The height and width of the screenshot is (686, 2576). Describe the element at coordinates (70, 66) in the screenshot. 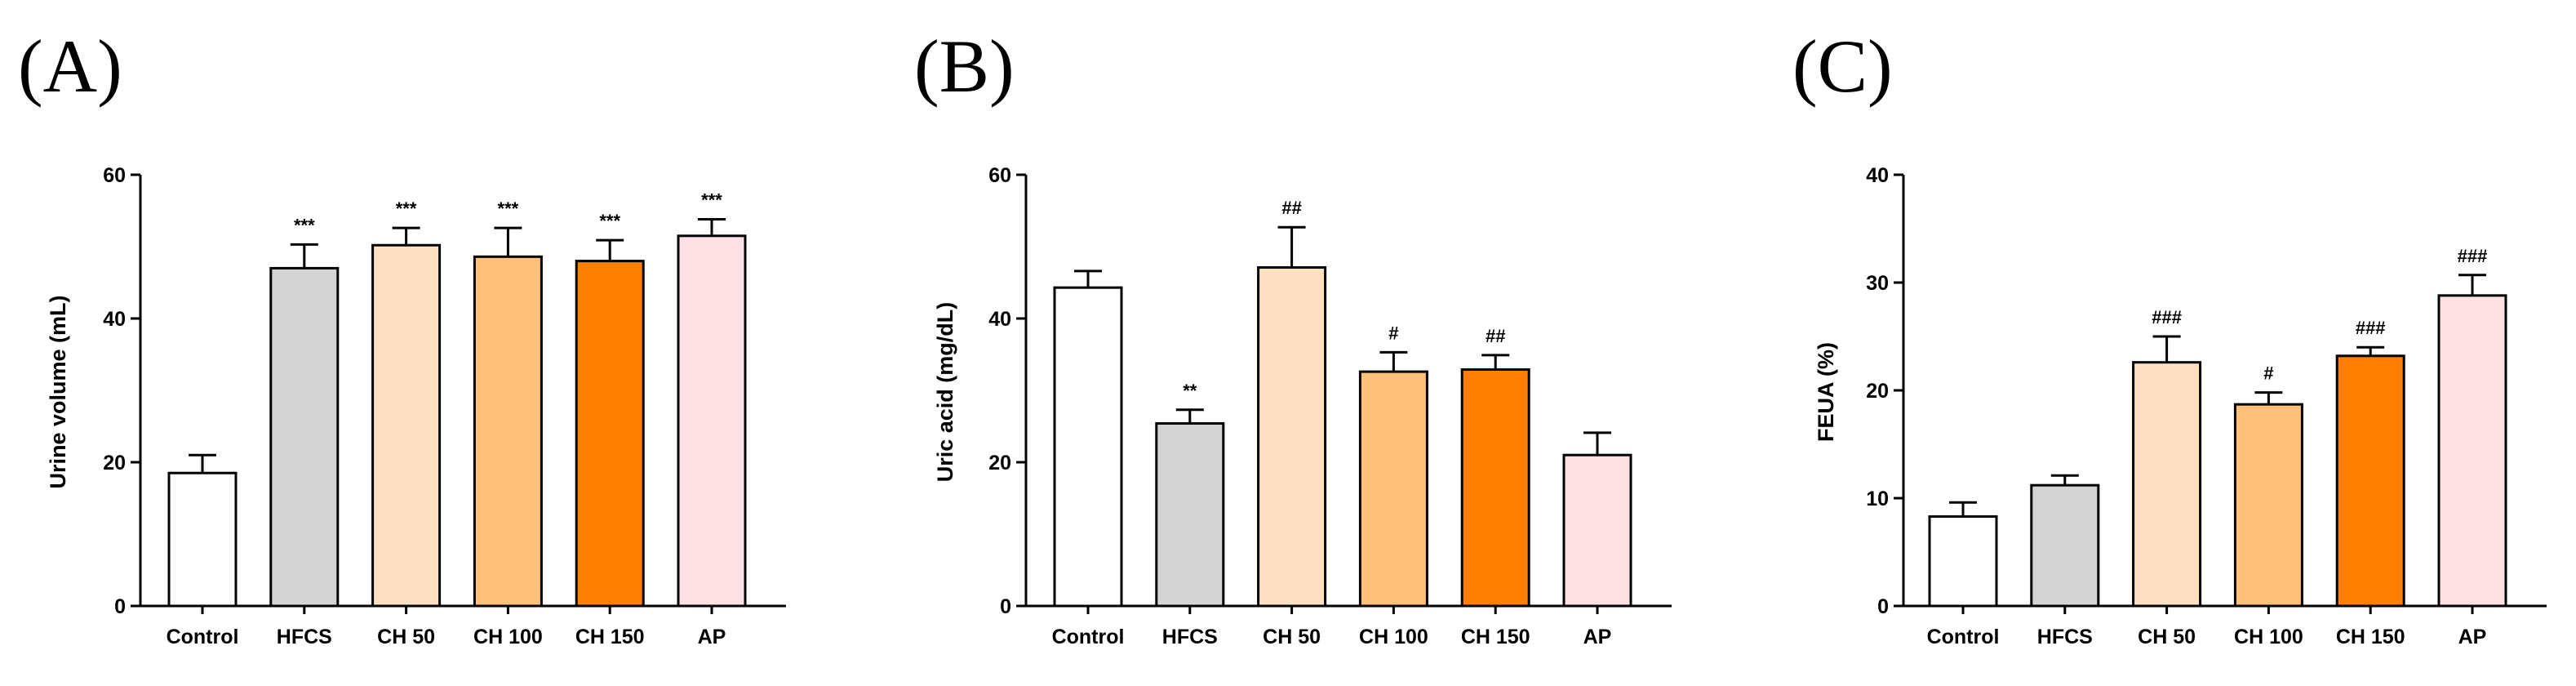

I see `panel-label-a: (A)` at that location.